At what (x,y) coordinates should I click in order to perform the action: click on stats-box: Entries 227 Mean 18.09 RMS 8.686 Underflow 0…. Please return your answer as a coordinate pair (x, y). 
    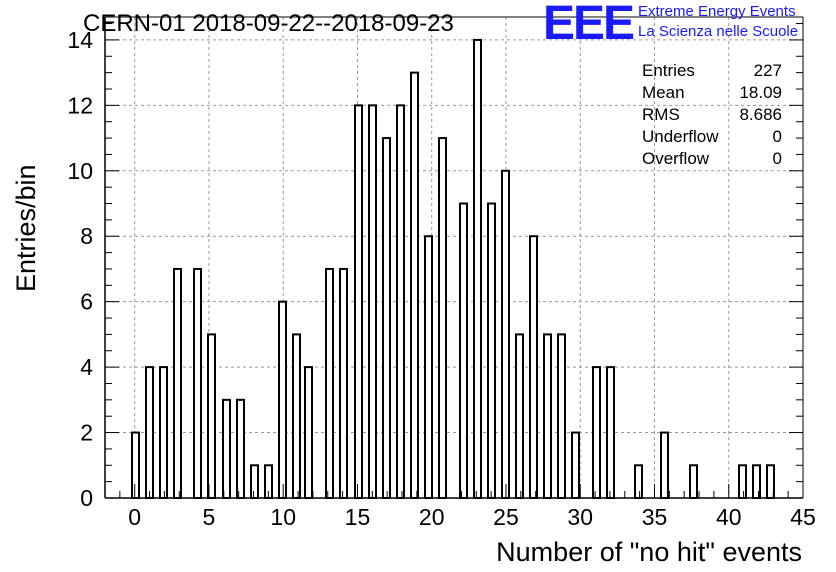
    Looking at the image, I should click on (712, 115).